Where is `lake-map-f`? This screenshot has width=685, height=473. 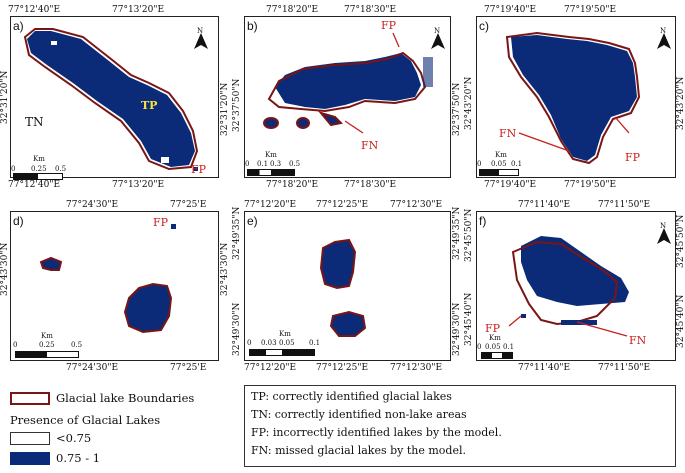
lake-map-f is located at coordinates (568, 286).